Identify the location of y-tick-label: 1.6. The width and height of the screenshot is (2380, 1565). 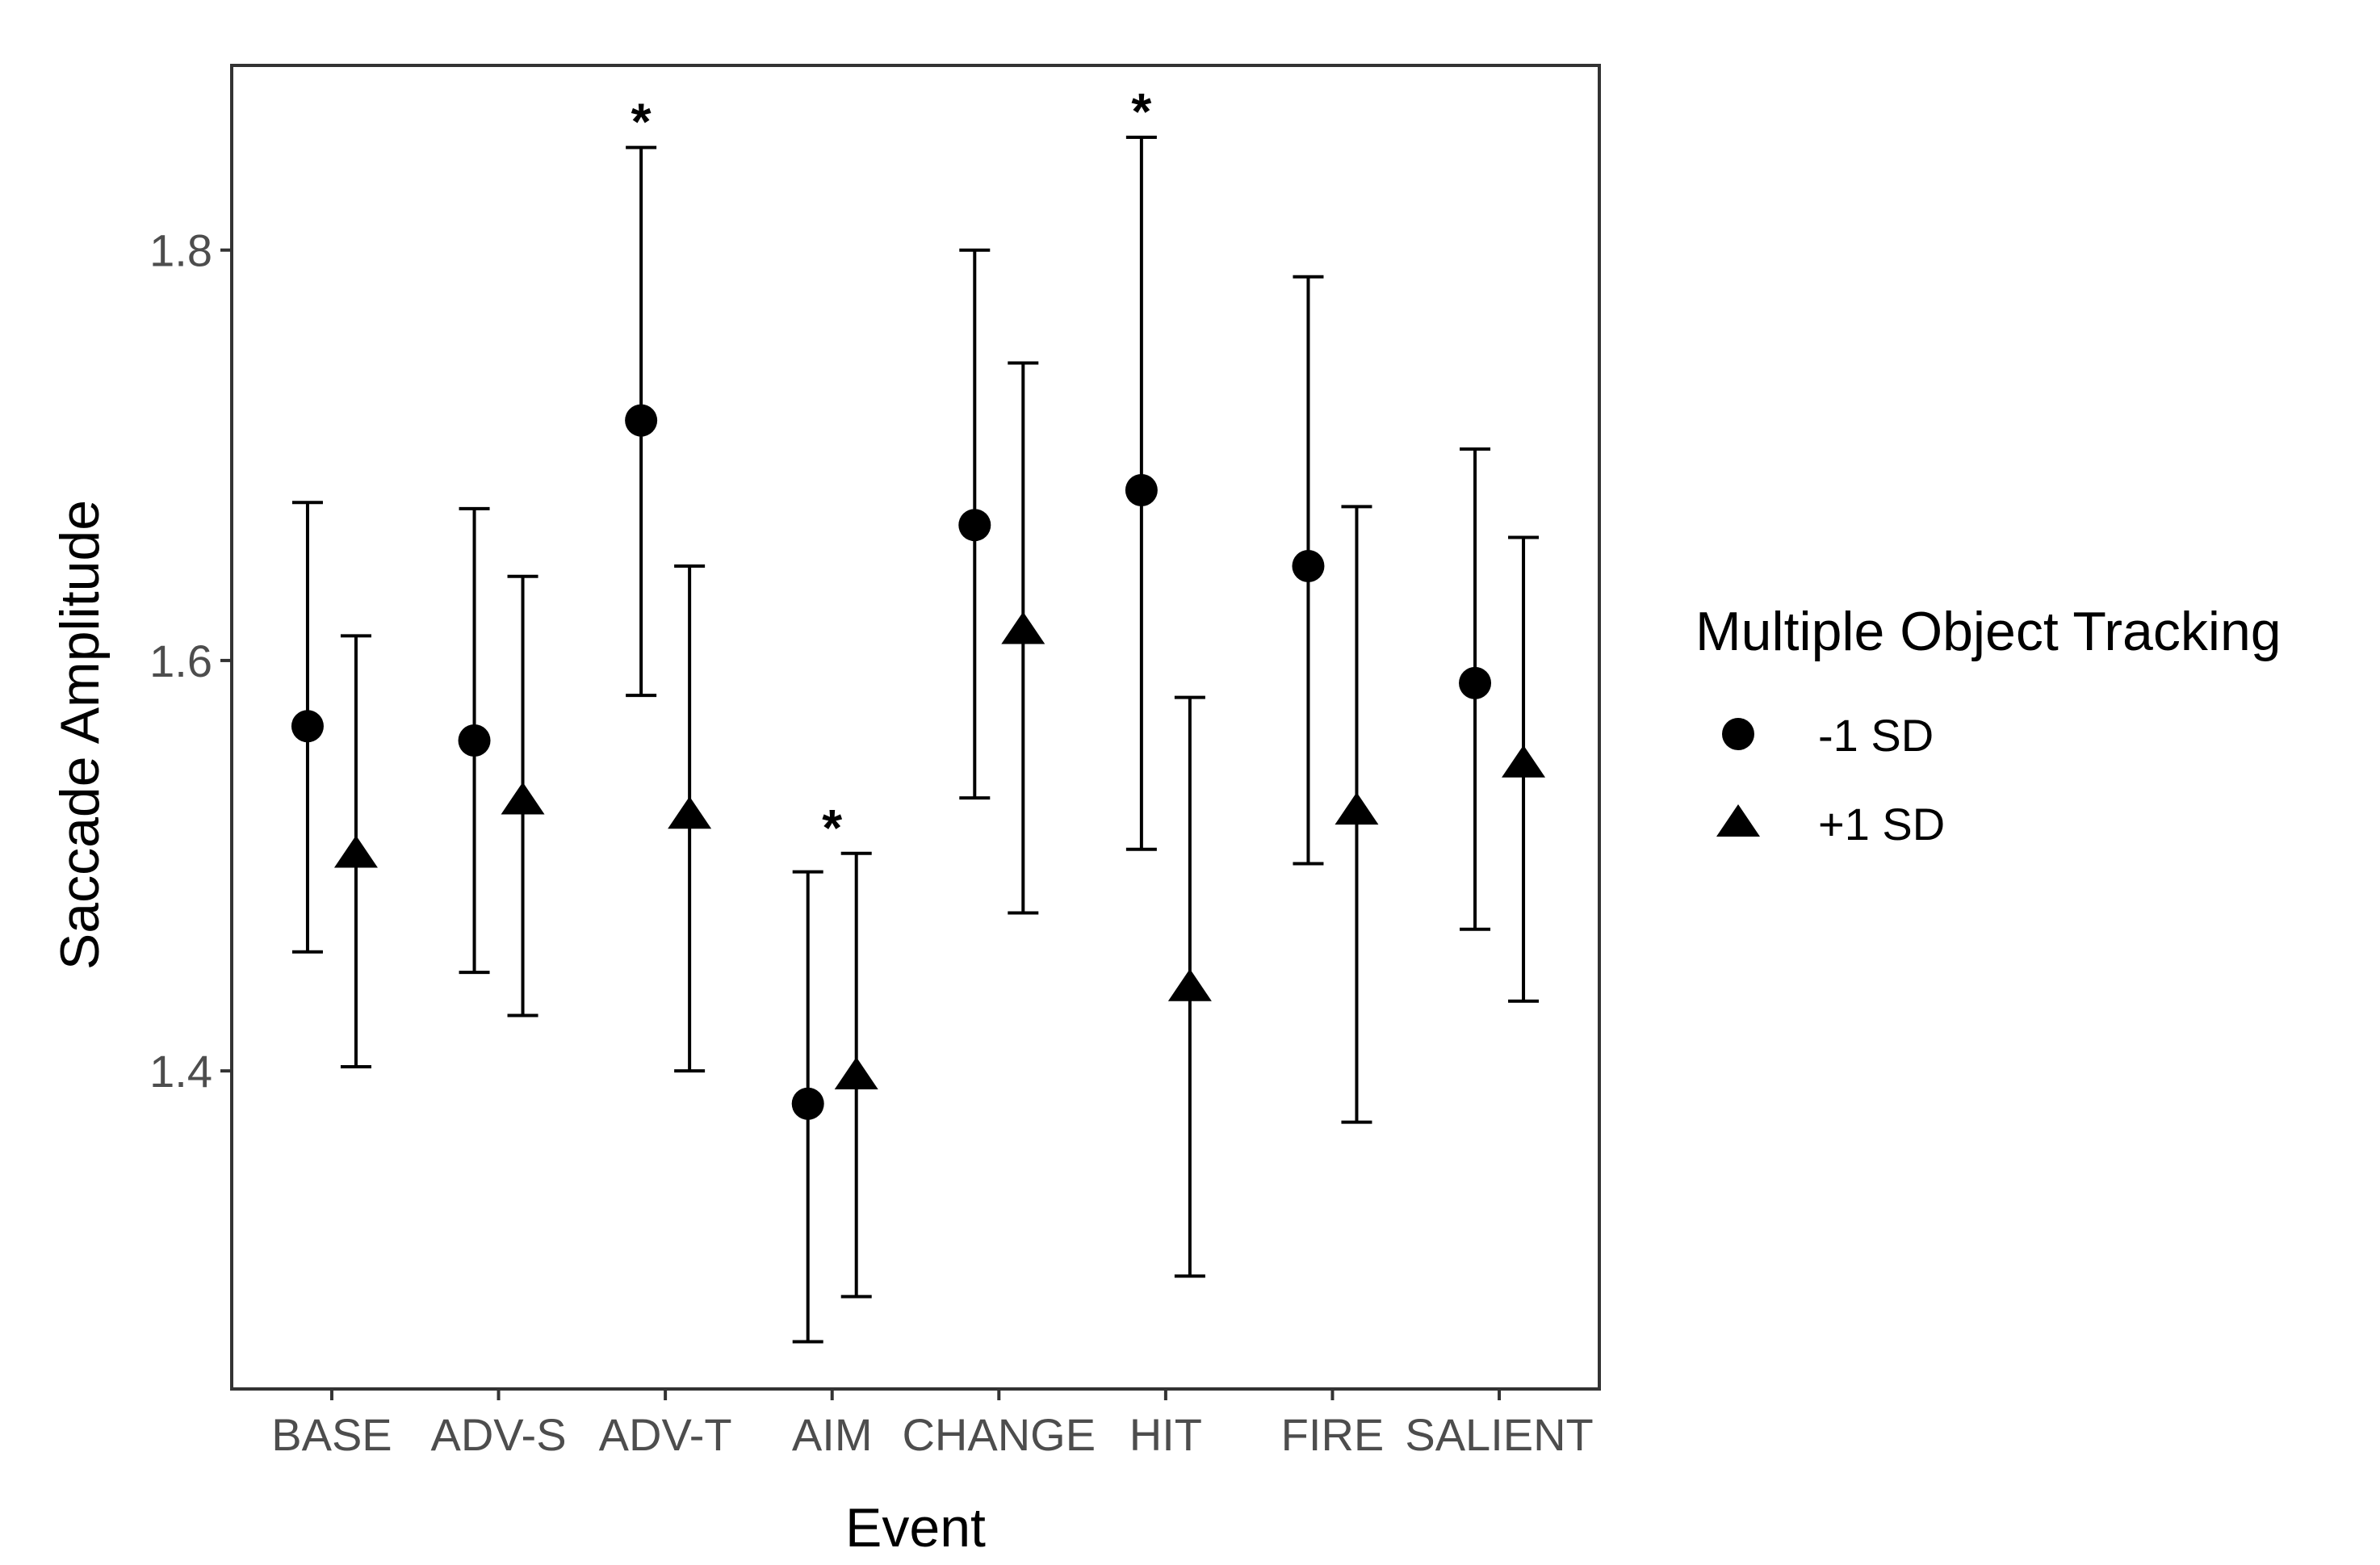
(180, 661).